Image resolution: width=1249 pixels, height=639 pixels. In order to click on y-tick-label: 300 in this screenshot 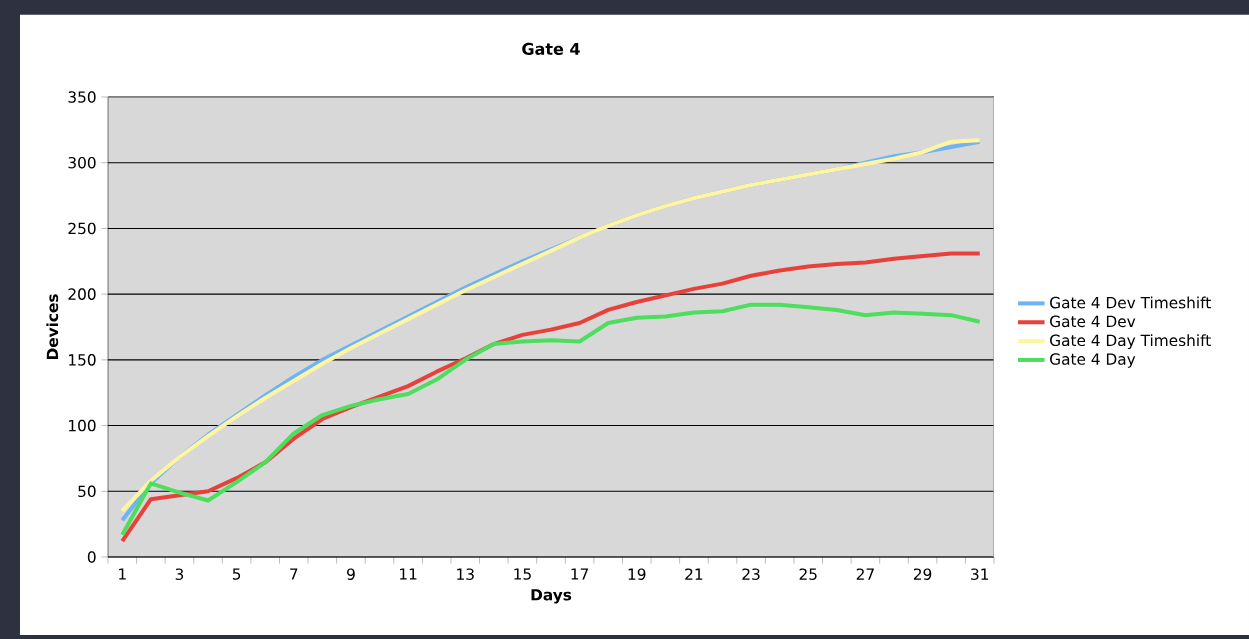, I will do `click(82, 162)`.